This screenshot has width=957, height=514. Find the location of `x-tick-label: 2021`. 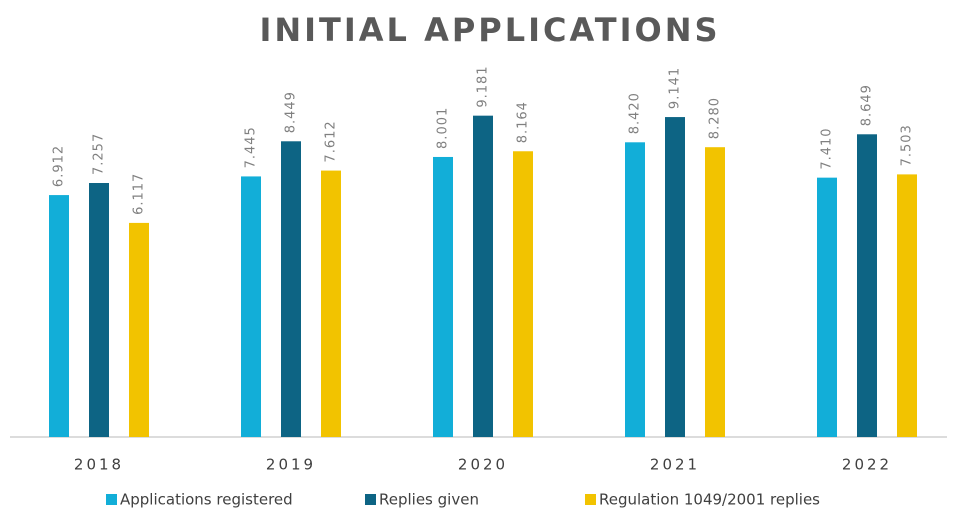

x-tick-label: 2021 is located at coordinates (675, 465).